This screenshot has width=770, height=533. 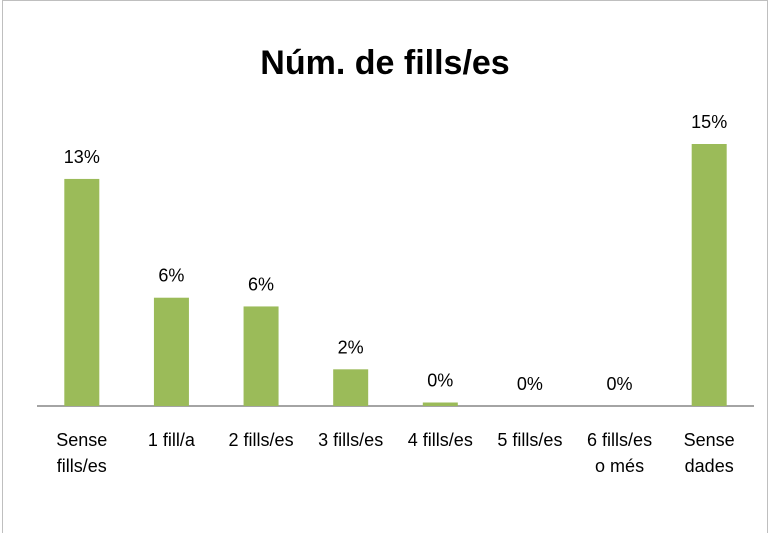 I want to click on x-tick-label: 3 fills/es, so click(x=351, y=440).